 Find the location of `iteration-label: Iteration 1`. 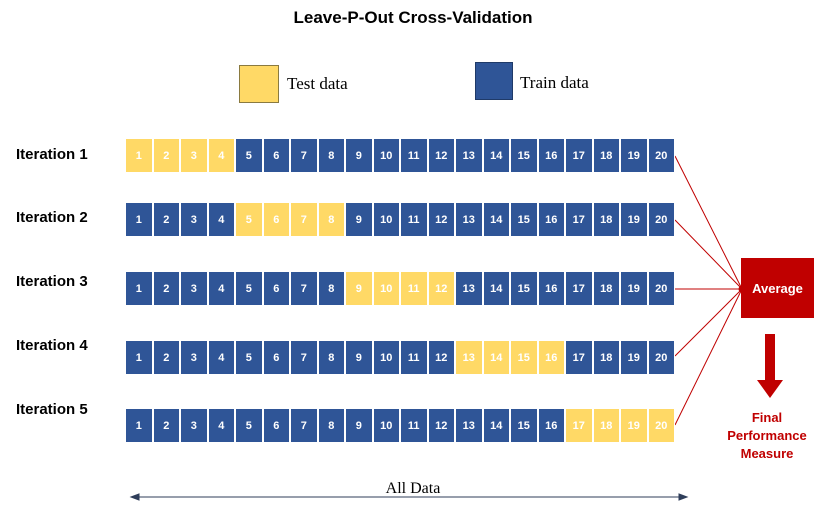

iteration-label: Iteration 1 is located at coordinates (52, 154).